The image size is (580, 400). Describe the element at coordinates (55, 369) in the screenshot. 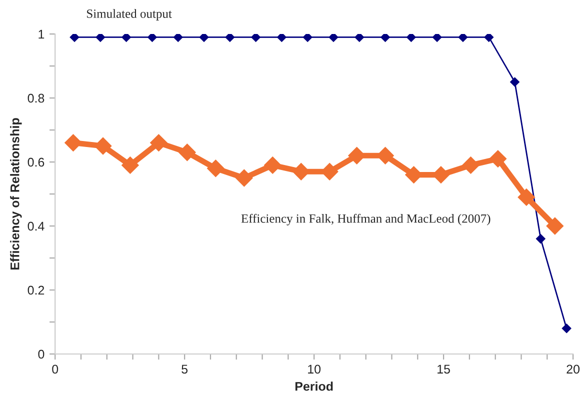

I see `x-tick-label: 0` at that location.